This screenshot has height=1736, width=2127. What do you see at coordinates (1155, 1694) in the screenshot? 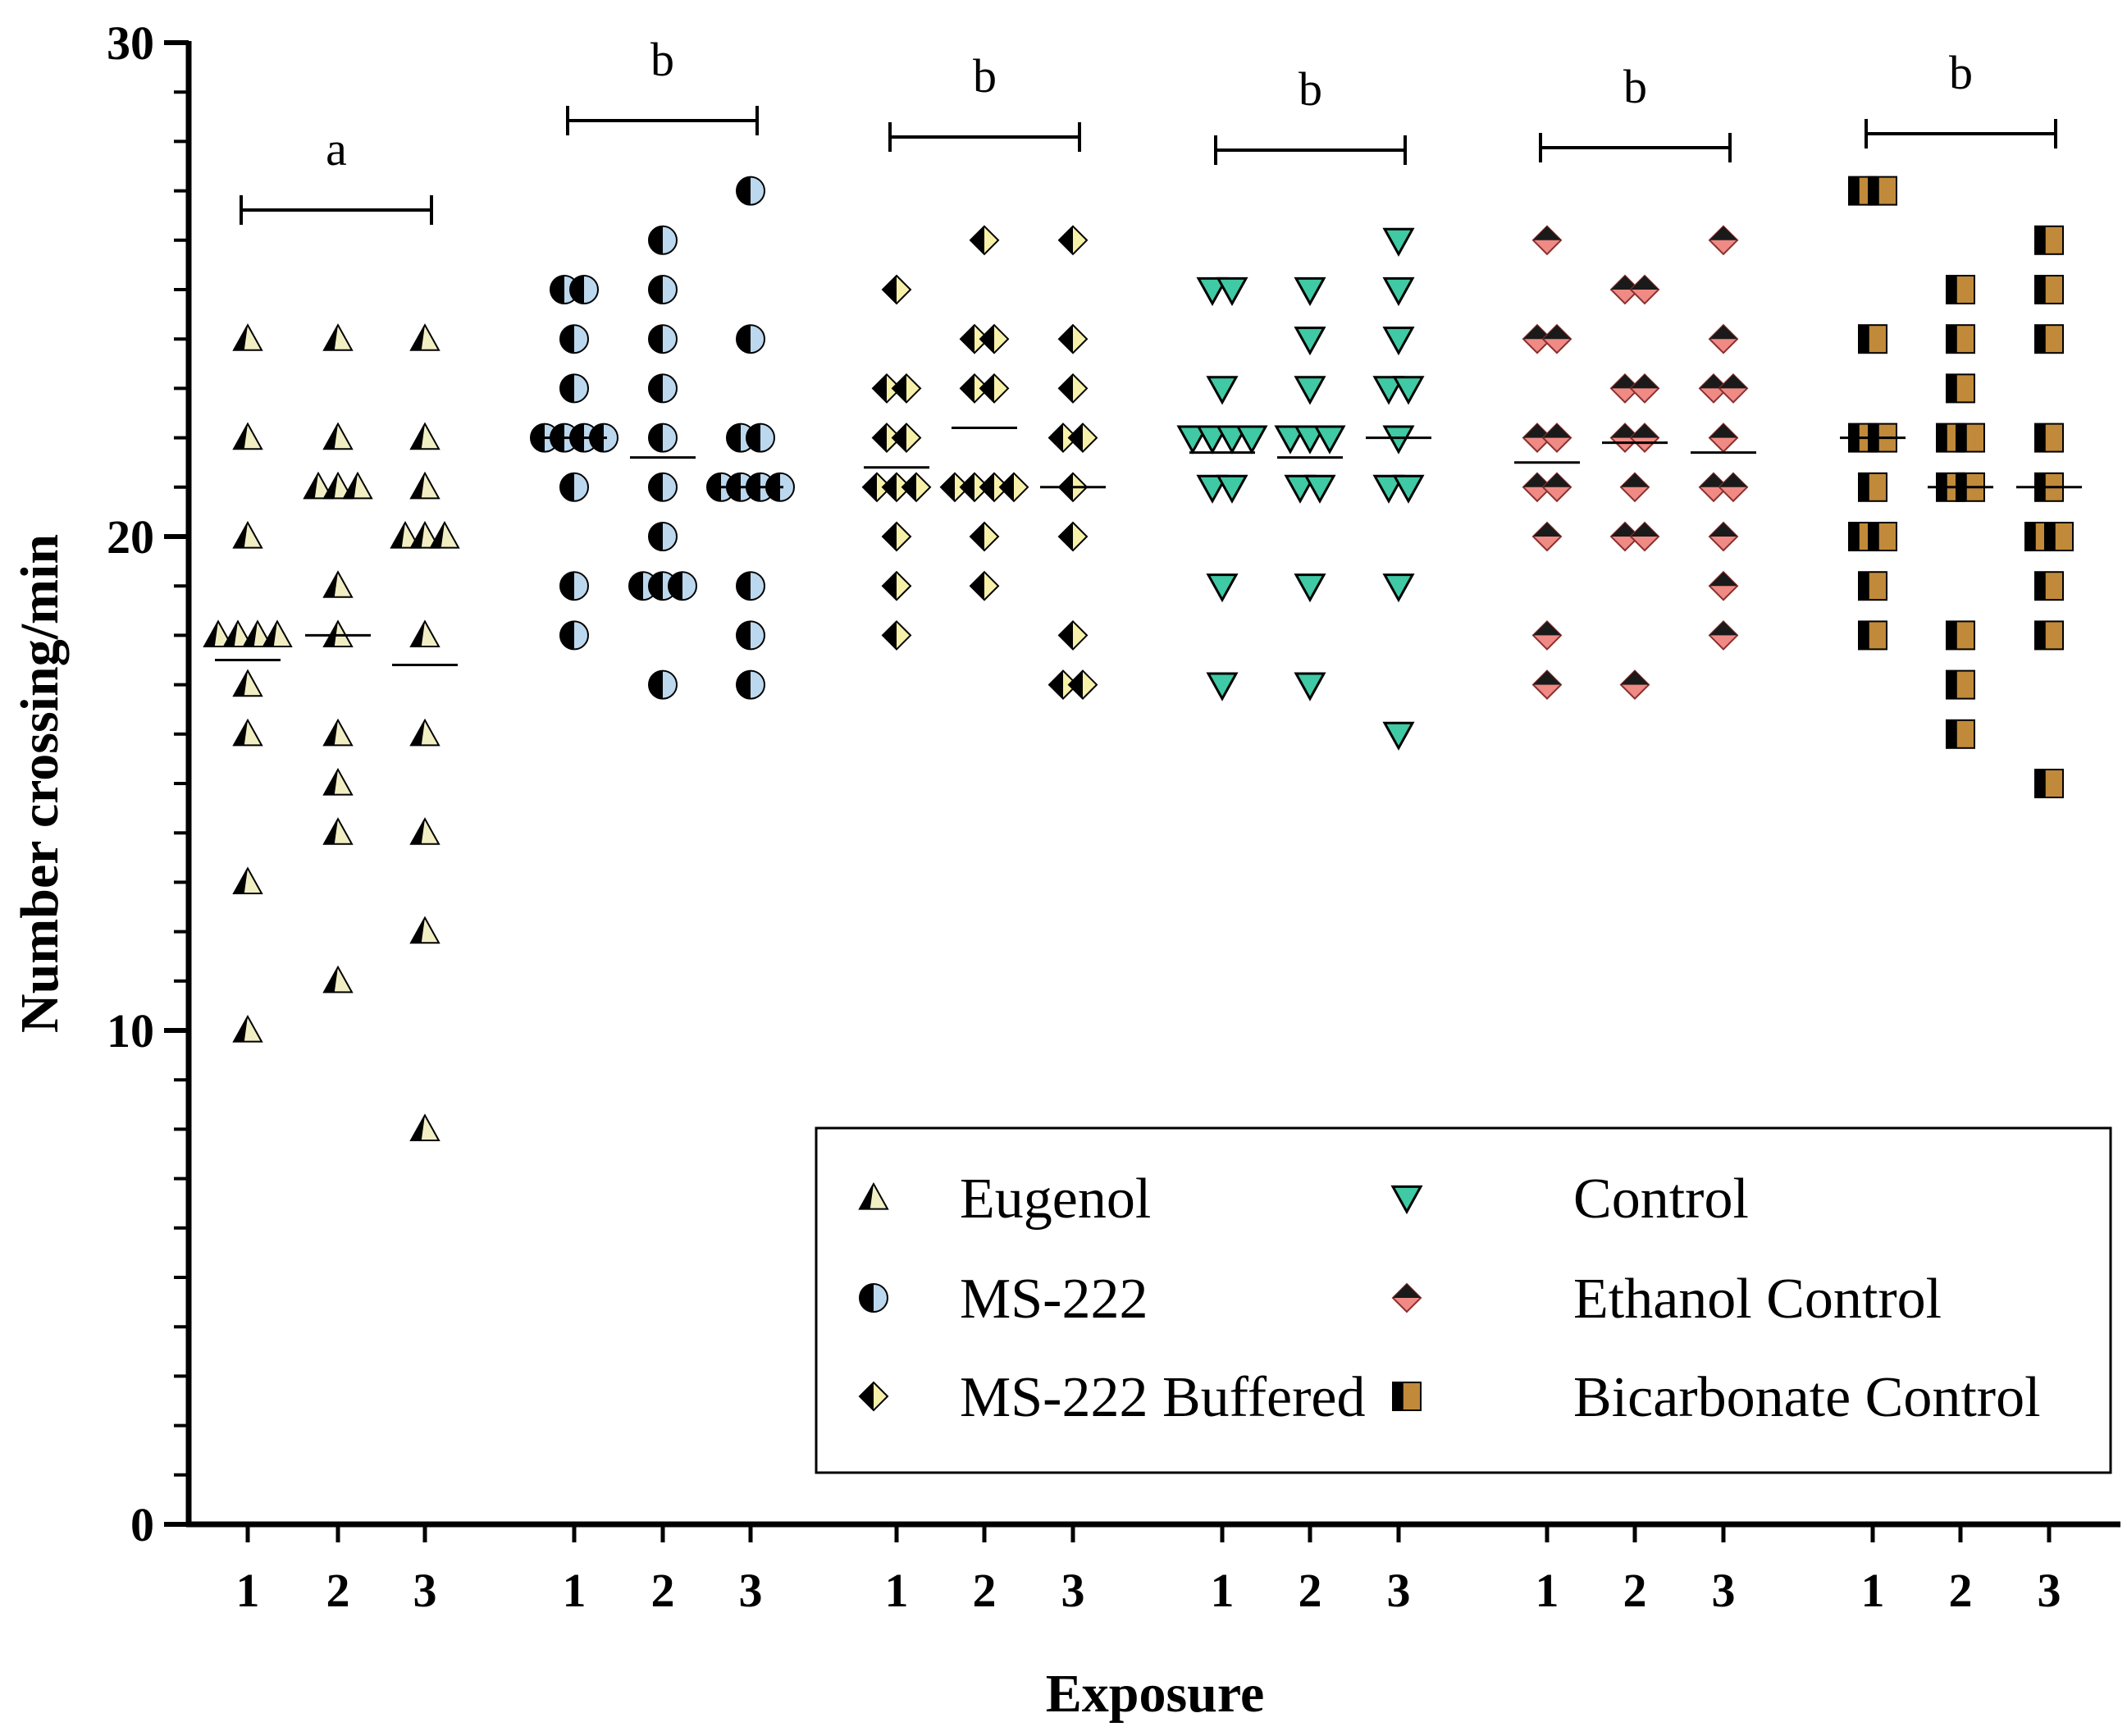
I see `x-axis-title: Exposure` at bounding box center [1155, 1694].